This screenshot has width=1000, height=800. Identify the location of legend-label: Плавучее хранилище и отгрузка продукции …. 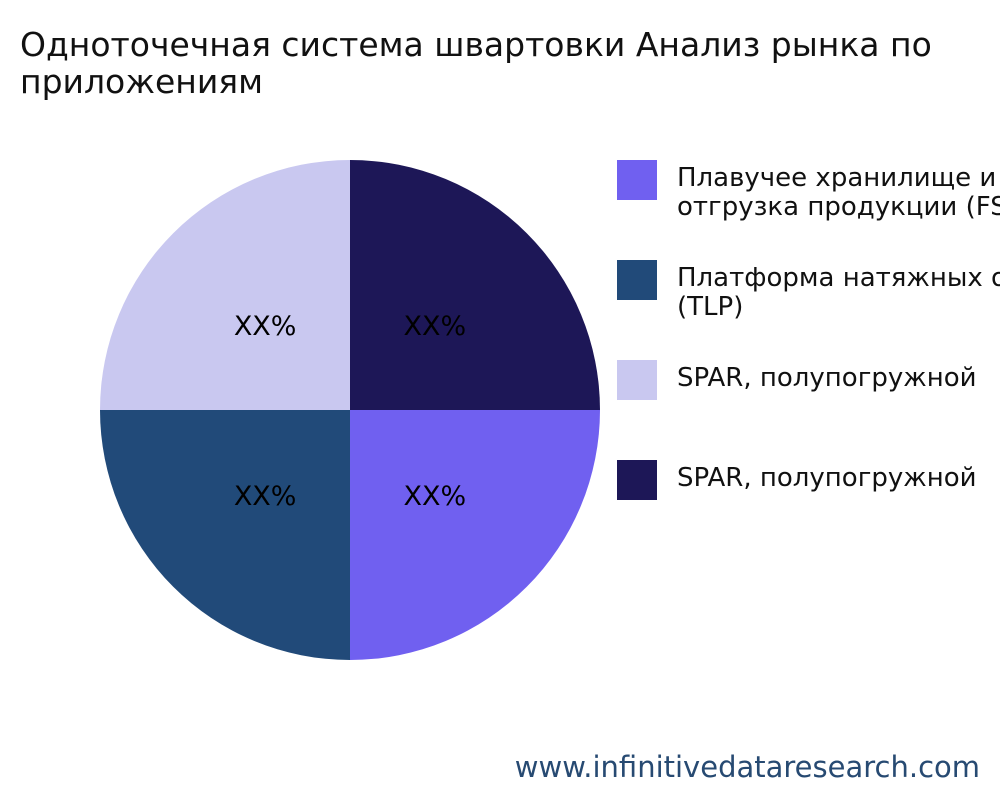
(838, 192).